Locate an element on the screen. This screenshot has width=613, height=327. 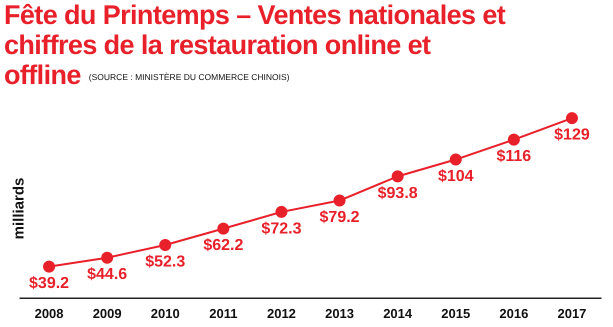
x-tick-label: 2017 is located at coordinates (571, 313).